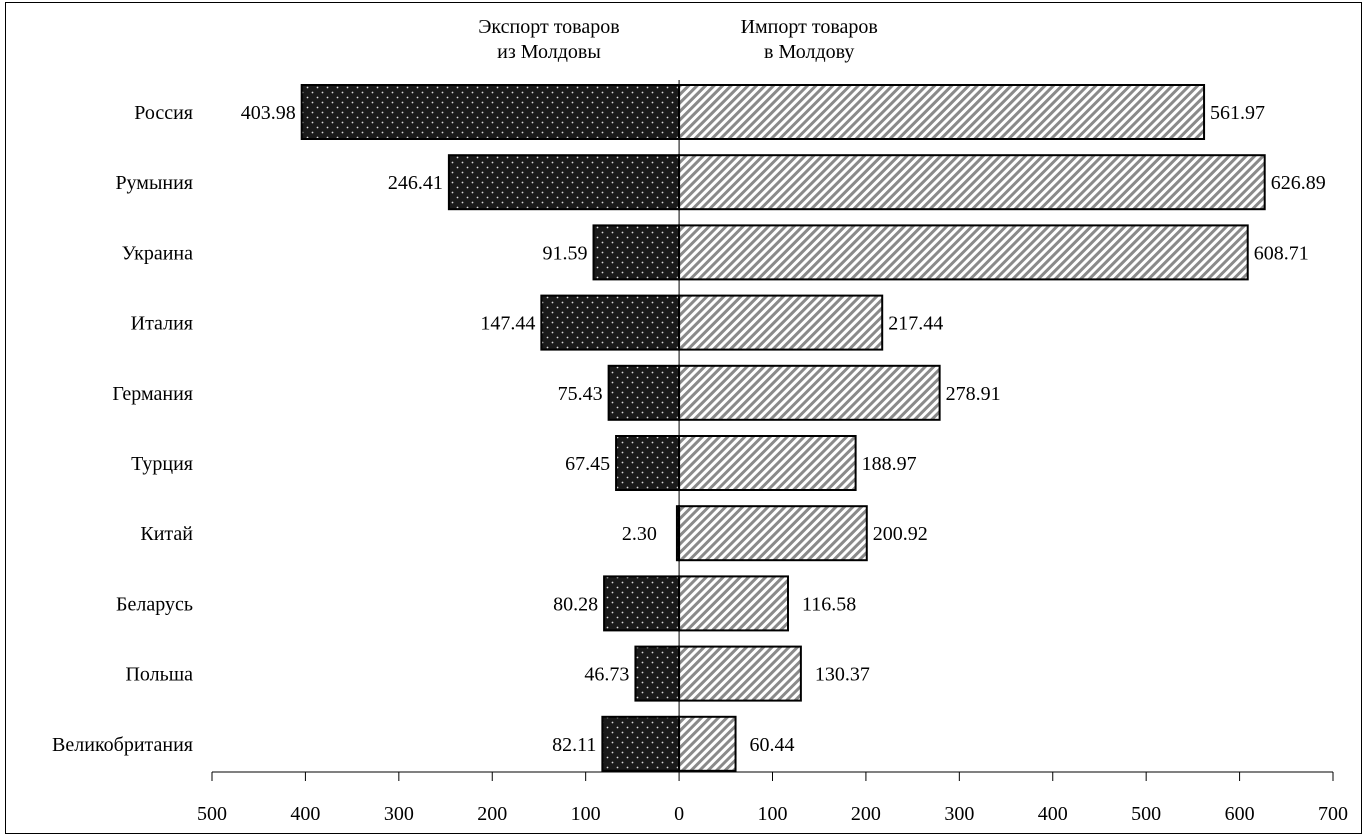  Describe the element at coordinates (162, 324) in the screenshot. I see `category-label-италия: Италия` at that location.